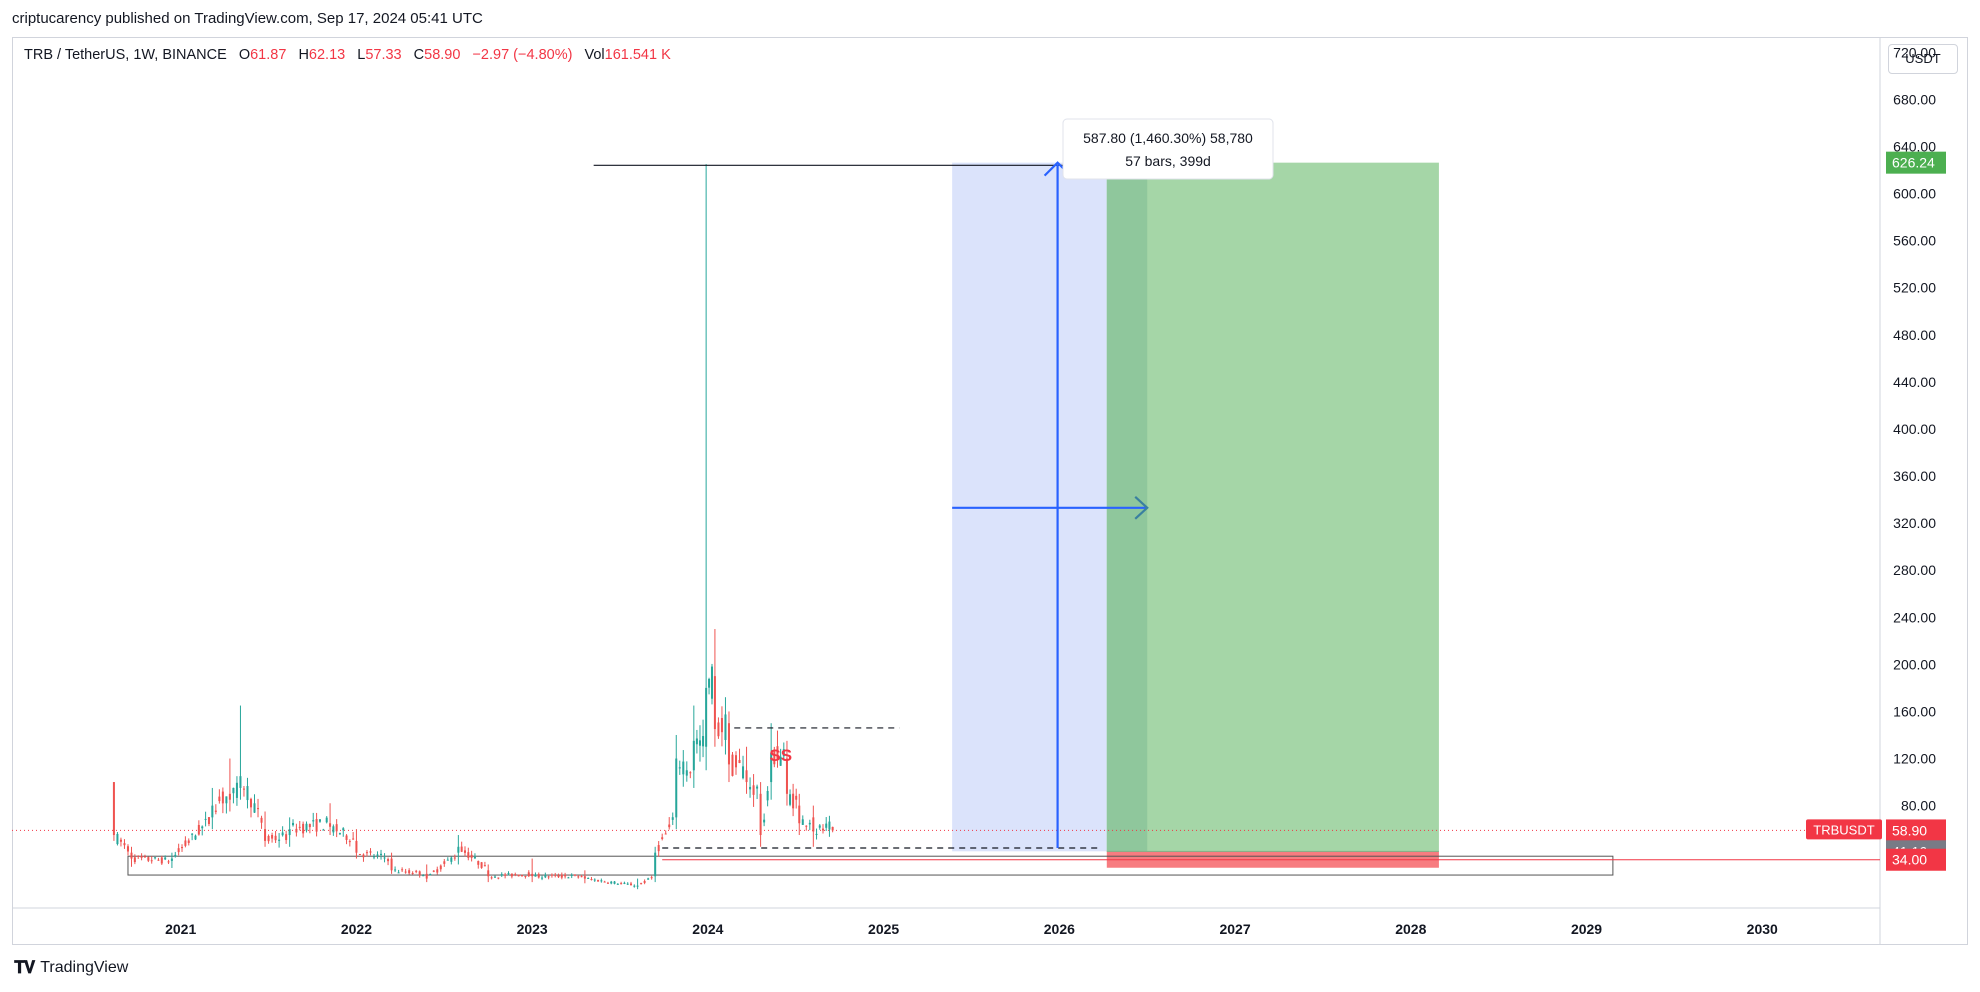  I want to click on price-tick-label: 520.00, so click(1914, 288).